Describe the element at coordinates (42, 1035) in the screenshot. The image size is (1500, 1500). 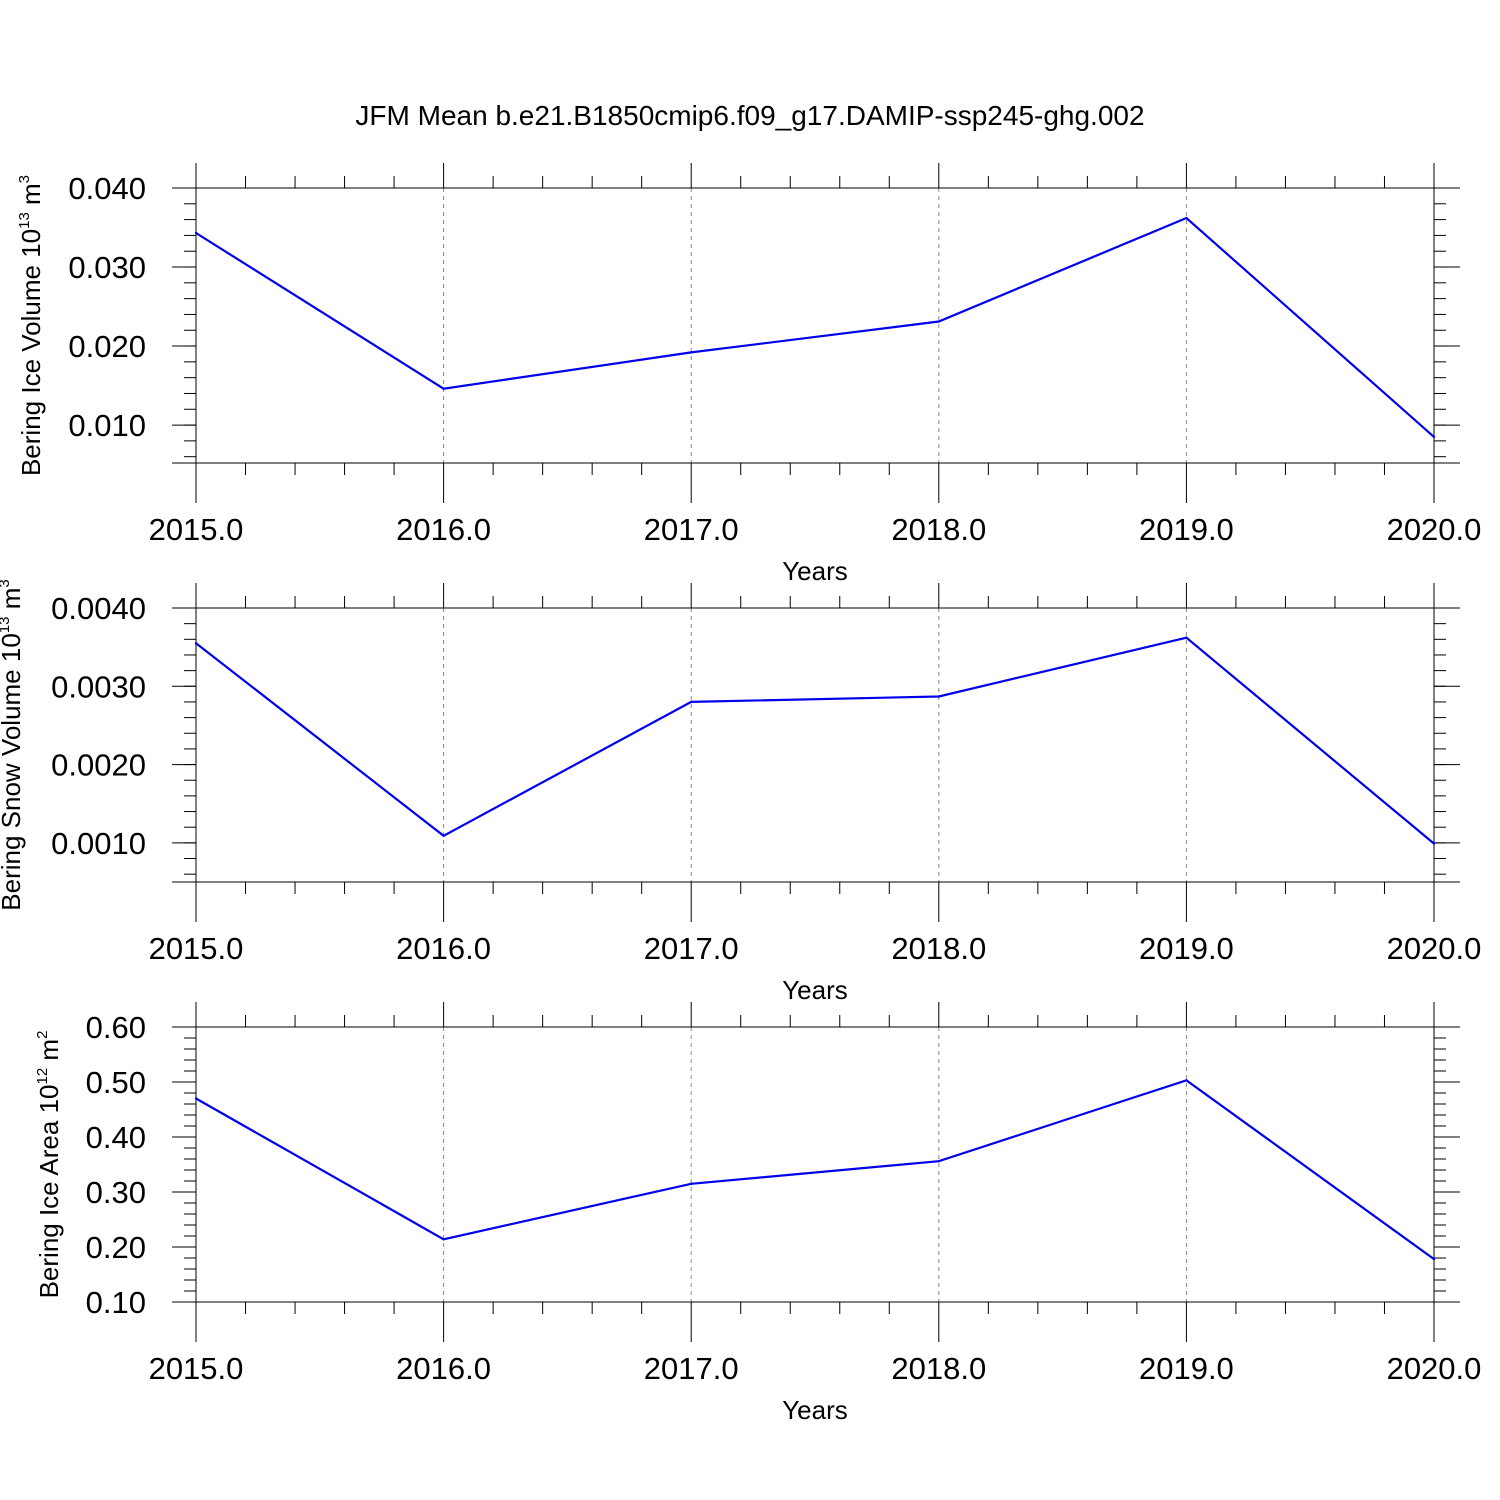
I see `y-axis-label-superscript: 2` at that location.